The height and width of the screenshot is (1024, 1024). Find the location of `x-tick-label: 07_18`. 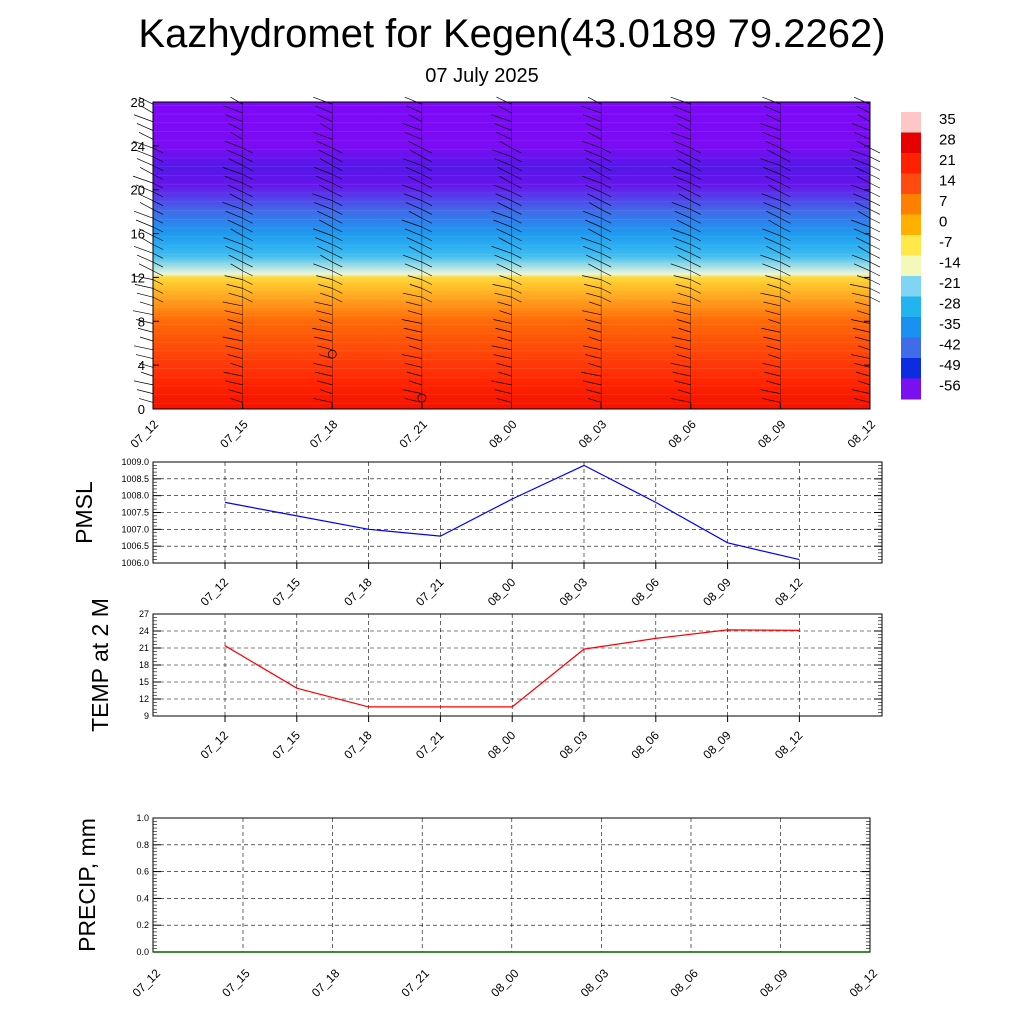

x-tick-label: 07_18 is located at coordinates (358, 592).